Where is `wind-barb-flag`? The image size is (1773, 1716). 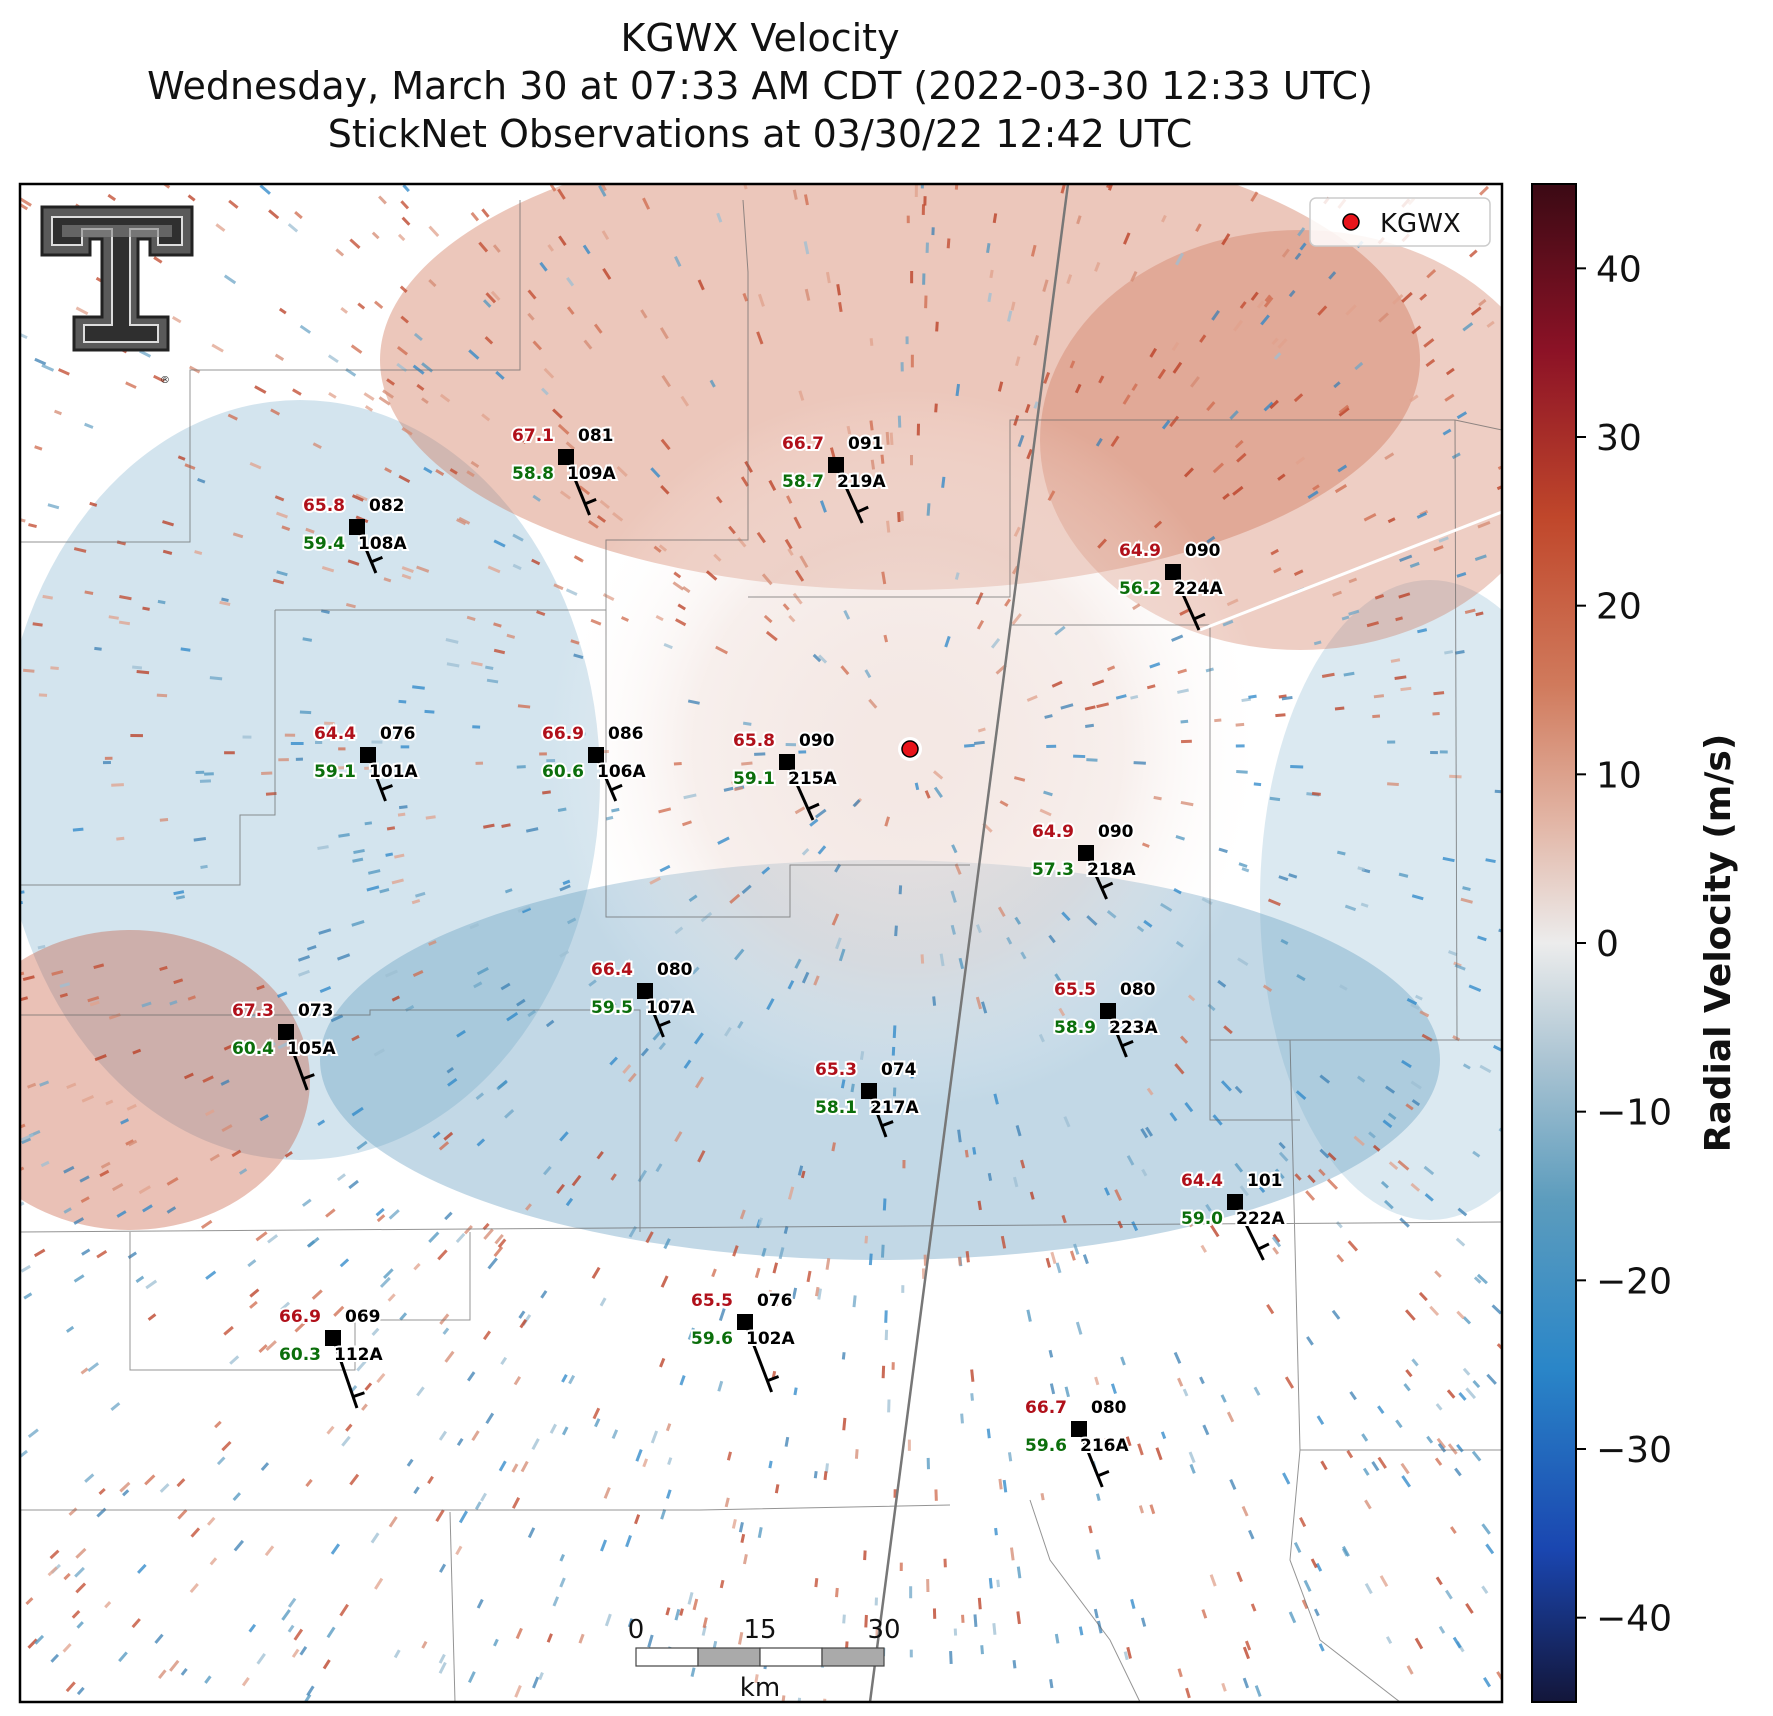
wind-barb-flag is located at coordinates (1199, 616).